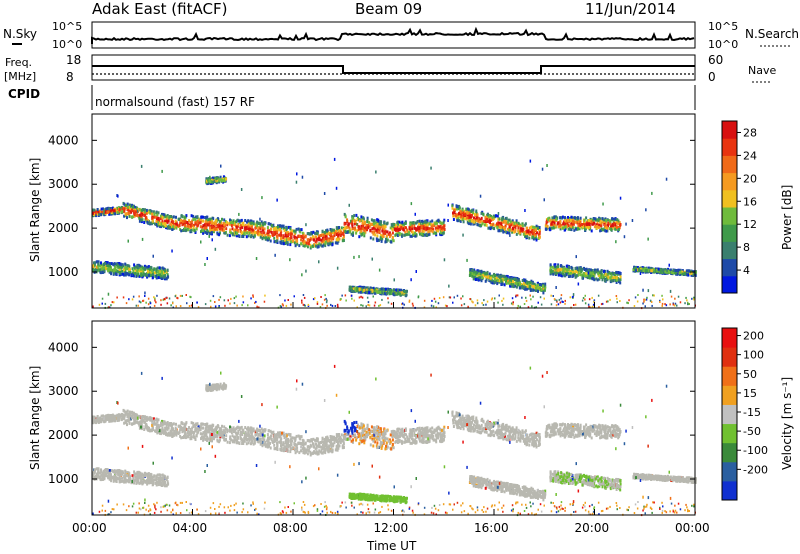 The height and width of the screenshot is (554, 800). I want to click on nave-tick-low: 0, so click(712, 77).